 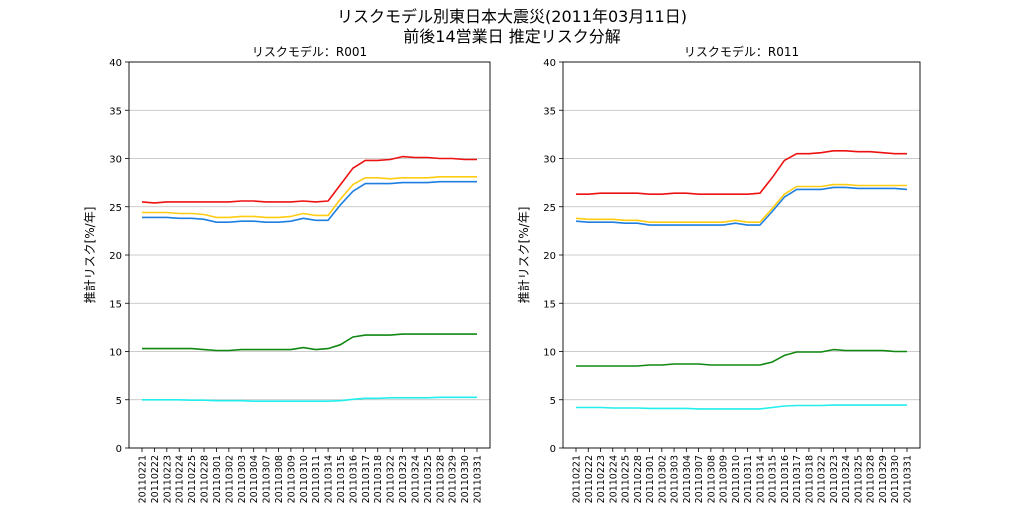 I want to click on panel-title: リスクモデル：R001, so click(x=309, y=51).